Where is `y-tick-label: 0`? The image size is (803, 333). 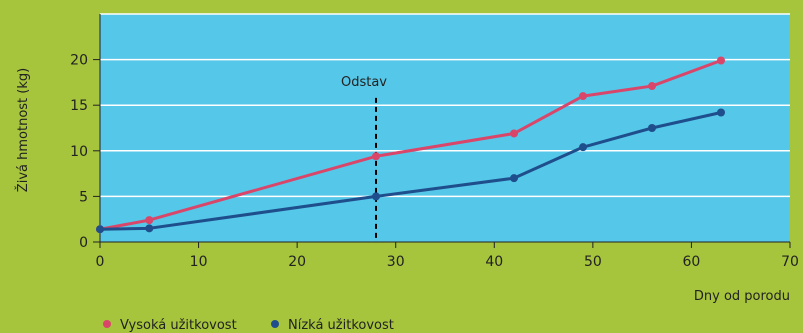
y-tick-label: 0 is located at coordinates (83, 243).